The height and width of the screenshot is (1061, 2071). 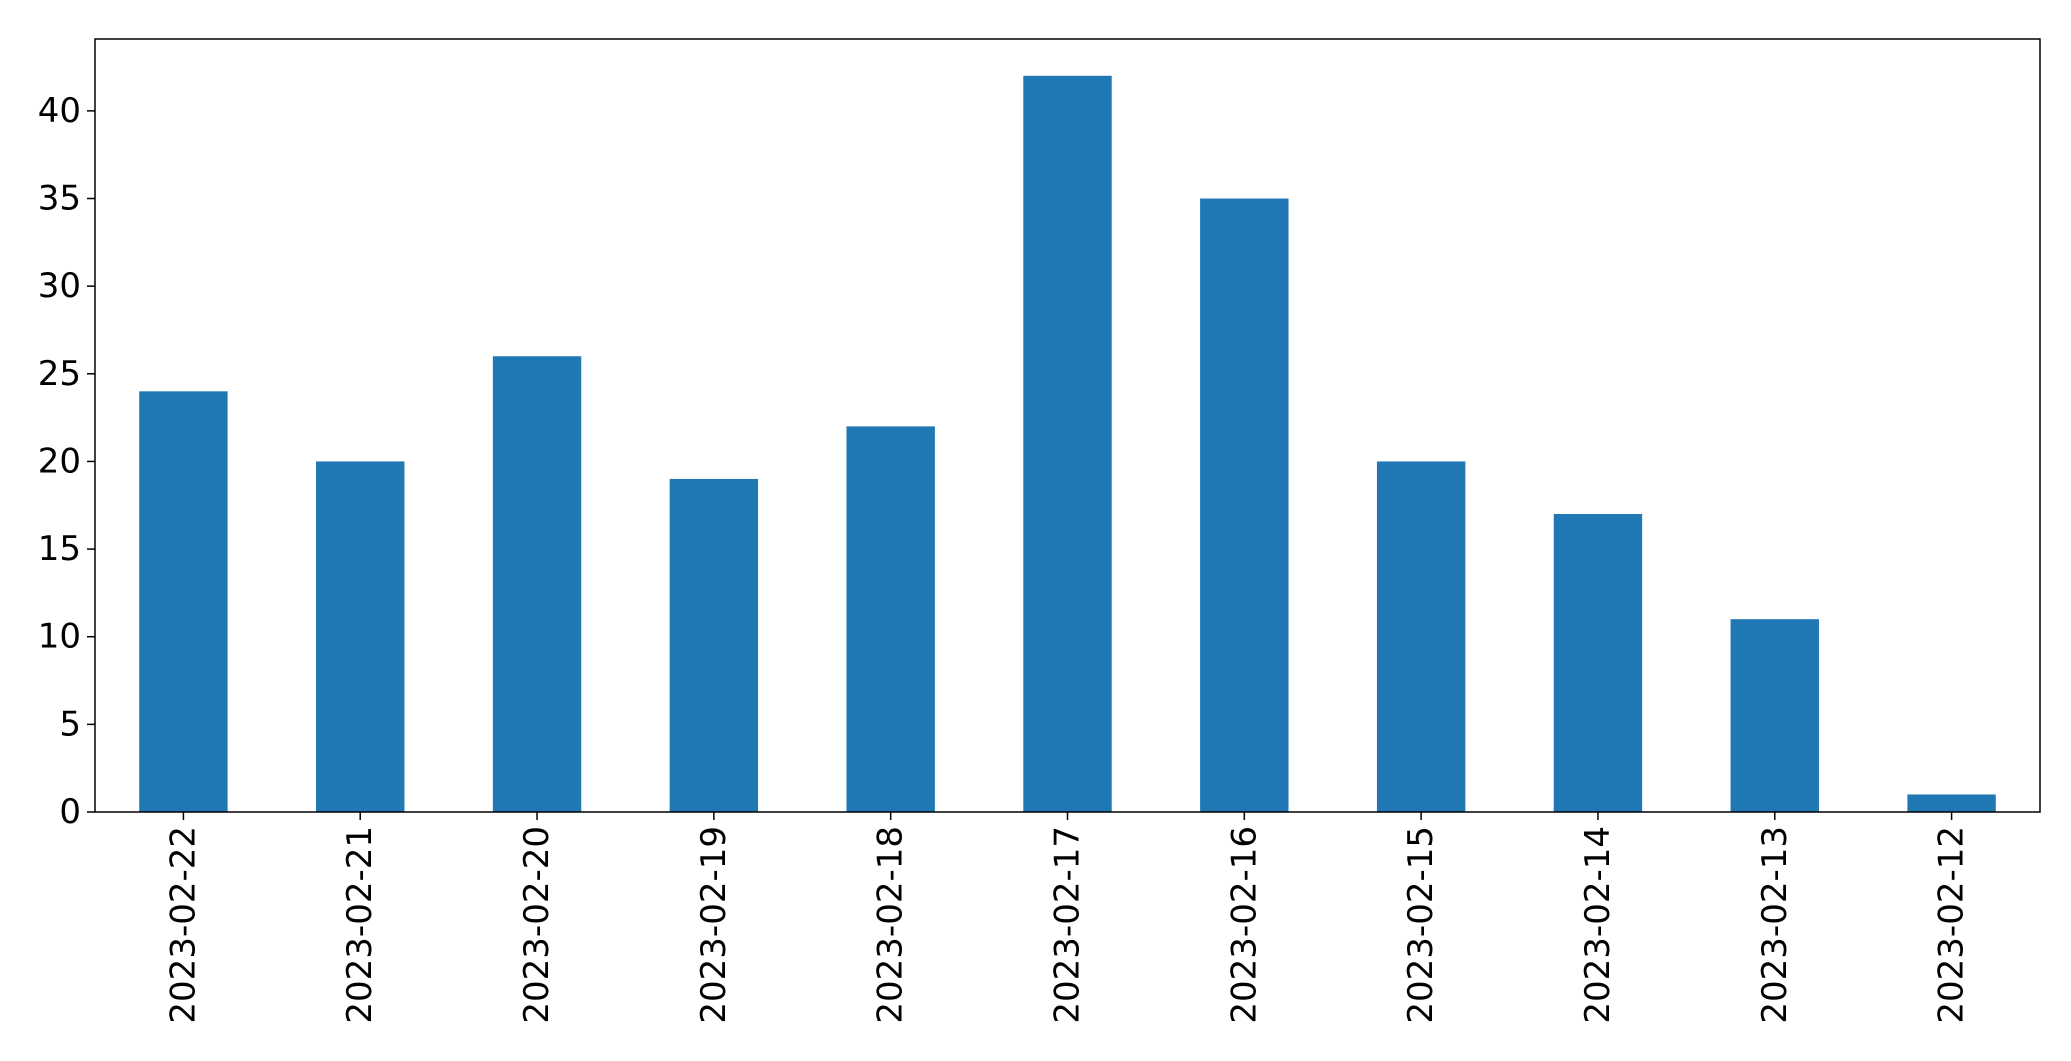 What do you see at coordinates (891, 925) in the screenshot?
I see `x-tick-label: 2023-02-18` at bounding box center [891, 925].